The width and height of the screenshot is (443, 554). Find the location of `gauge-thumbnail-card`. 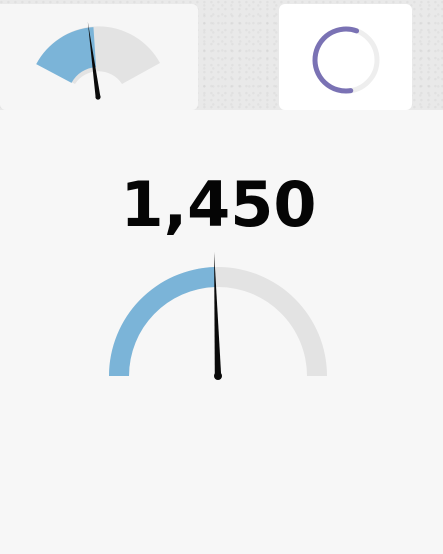

gauge-thumbnail-card is located at coordinates (99, 57).